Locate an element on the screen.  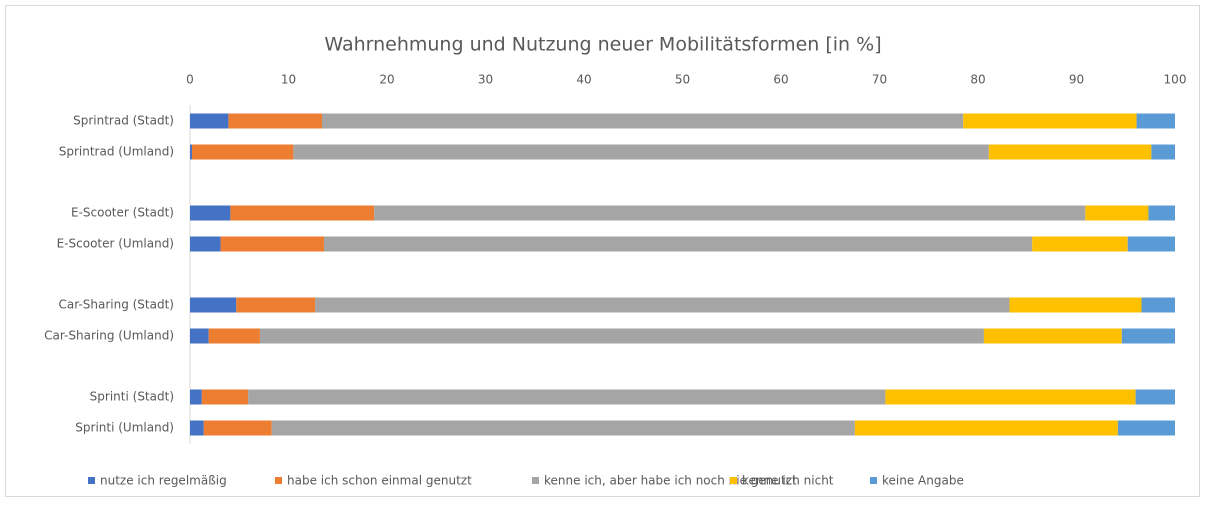
legend-label: kenne ich nicht is located at coordinates (788, 481).